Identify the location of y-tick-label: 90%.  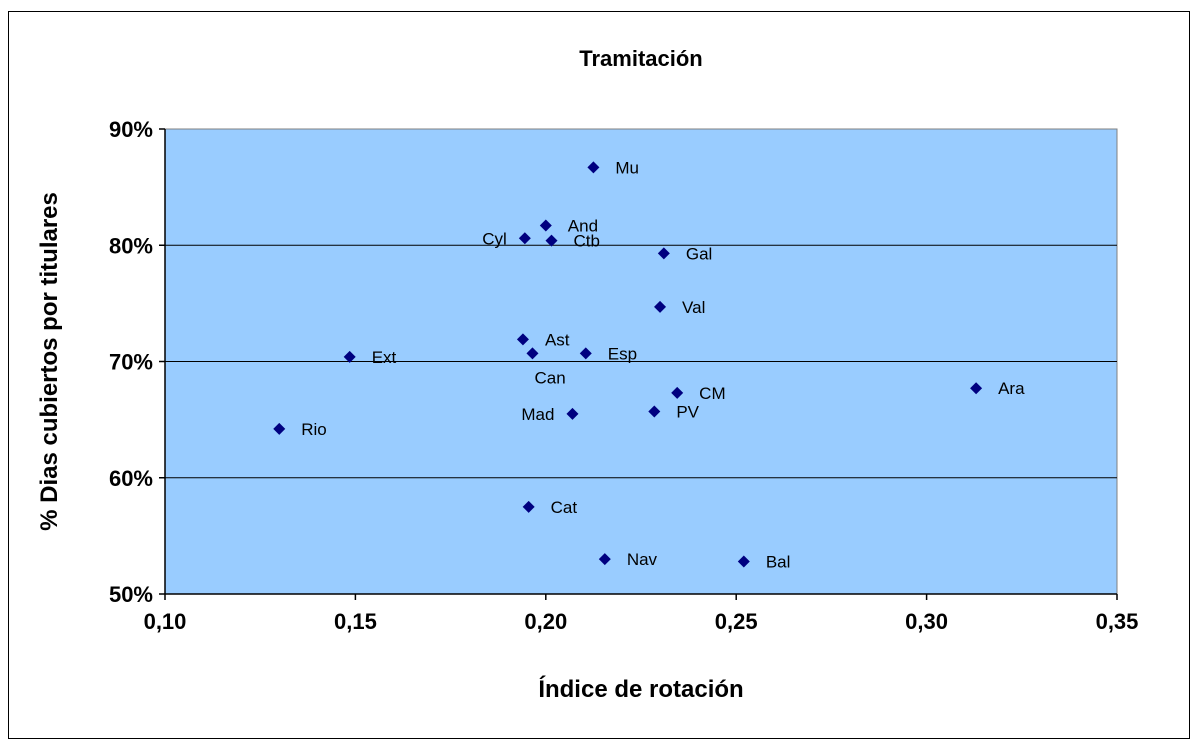
(131, 129).